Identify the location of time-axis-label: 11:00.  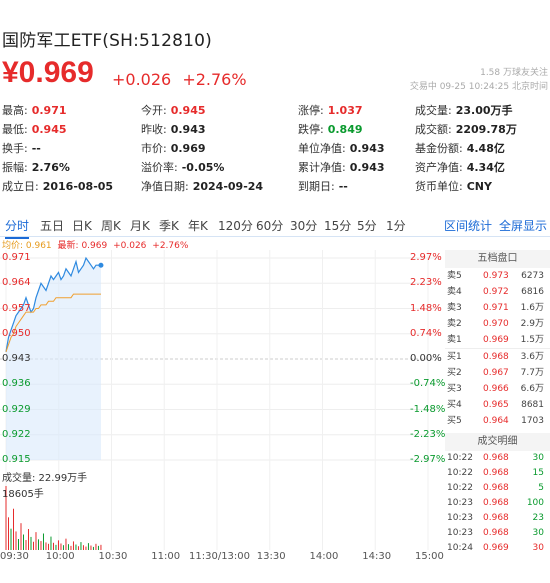
(166, 556).